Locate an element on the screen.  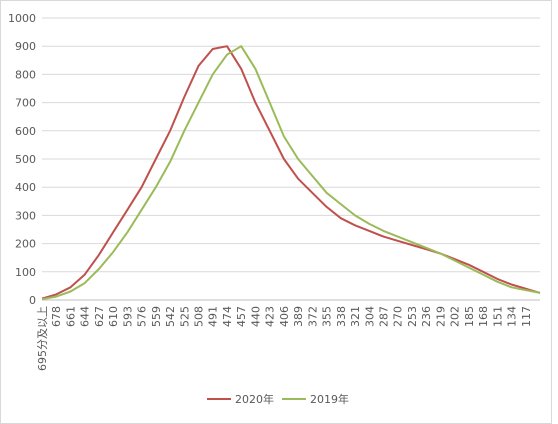
x-tick-label: 695分及以上 is located at coordinates (42, 338).